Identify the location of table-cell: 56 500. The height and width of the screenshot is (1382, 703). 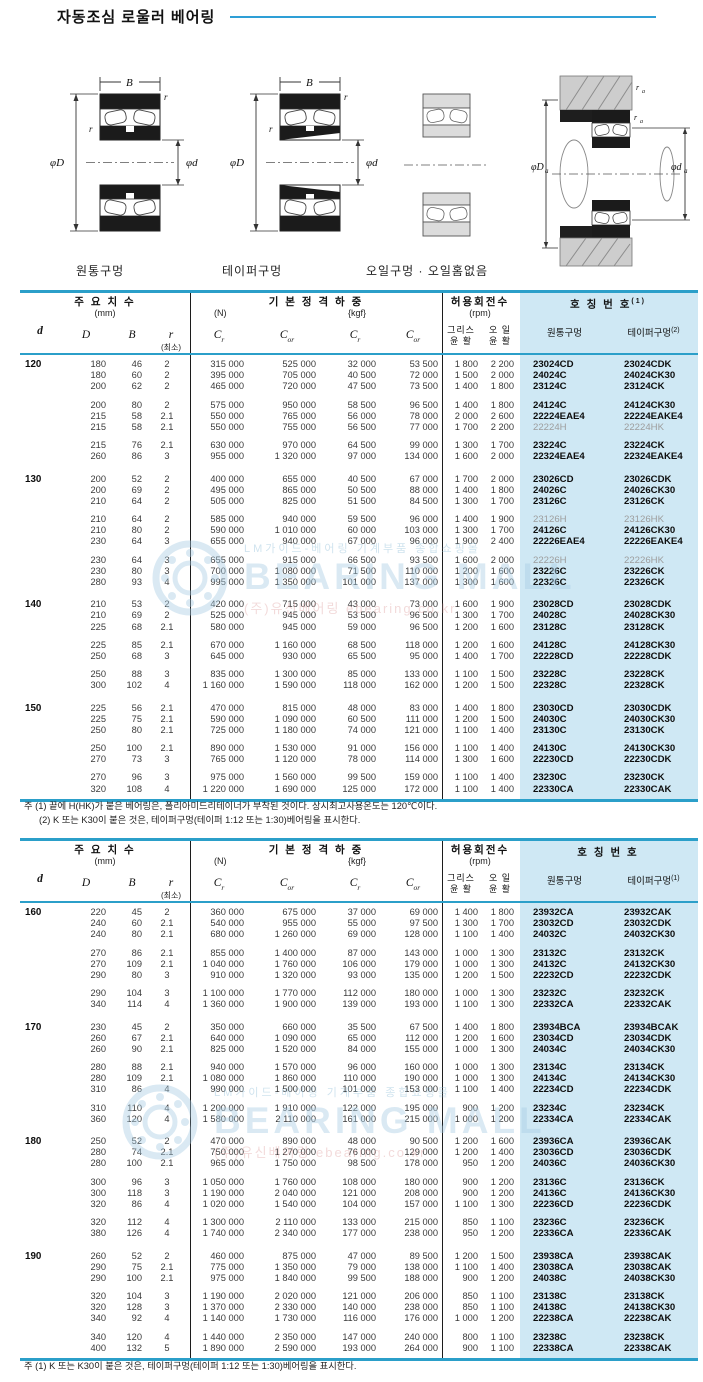
(361, 426).